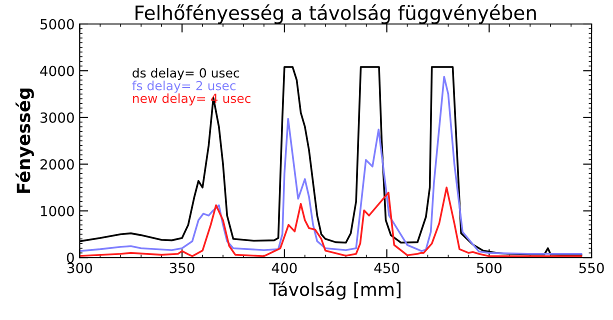  Describe the element at coordinates (57, 117) in the screenshot. I see `y-tick-label: 3000` at that location.